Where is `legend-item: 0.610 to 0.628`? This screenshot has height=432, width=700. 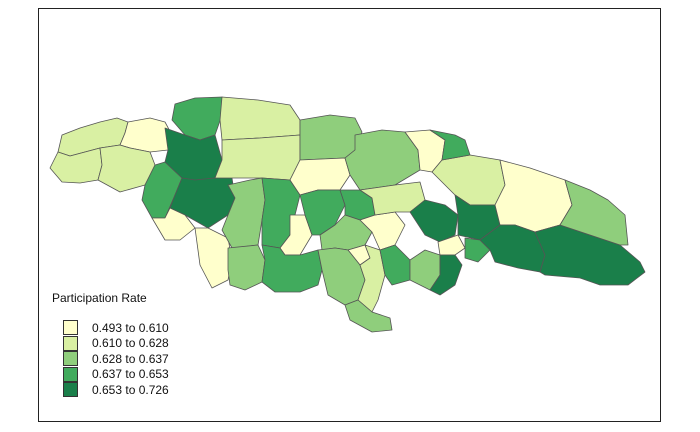
legend-item: 0.610 to 0.628 is located at coordinates (110, 343).